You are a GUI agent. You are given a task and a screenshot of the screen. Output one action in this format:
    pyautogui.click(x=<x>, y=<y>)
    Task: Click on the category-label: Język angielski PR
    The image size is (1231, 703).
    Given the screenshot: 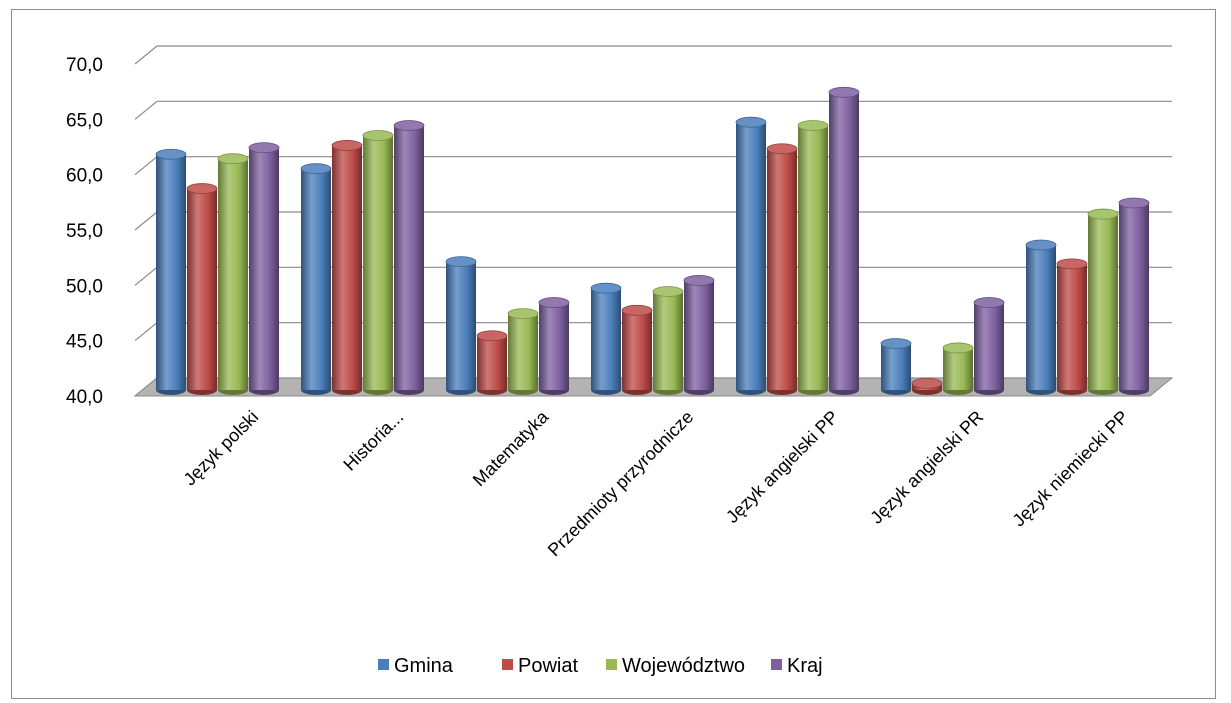 What is the action you would take?
    pyautogui.click(x=926, y=467)
    